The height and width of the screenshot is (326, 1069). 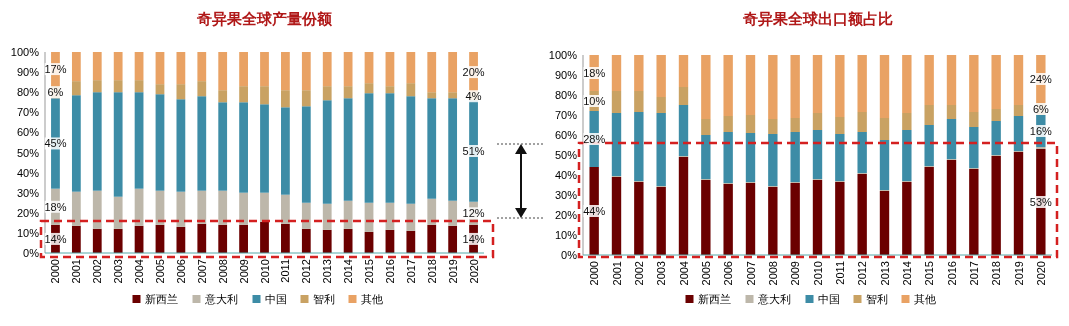 What do you see at coordinates (473, 72) in the screenshot?
I see `data-label: 20%` at bounding box center [473, 72].